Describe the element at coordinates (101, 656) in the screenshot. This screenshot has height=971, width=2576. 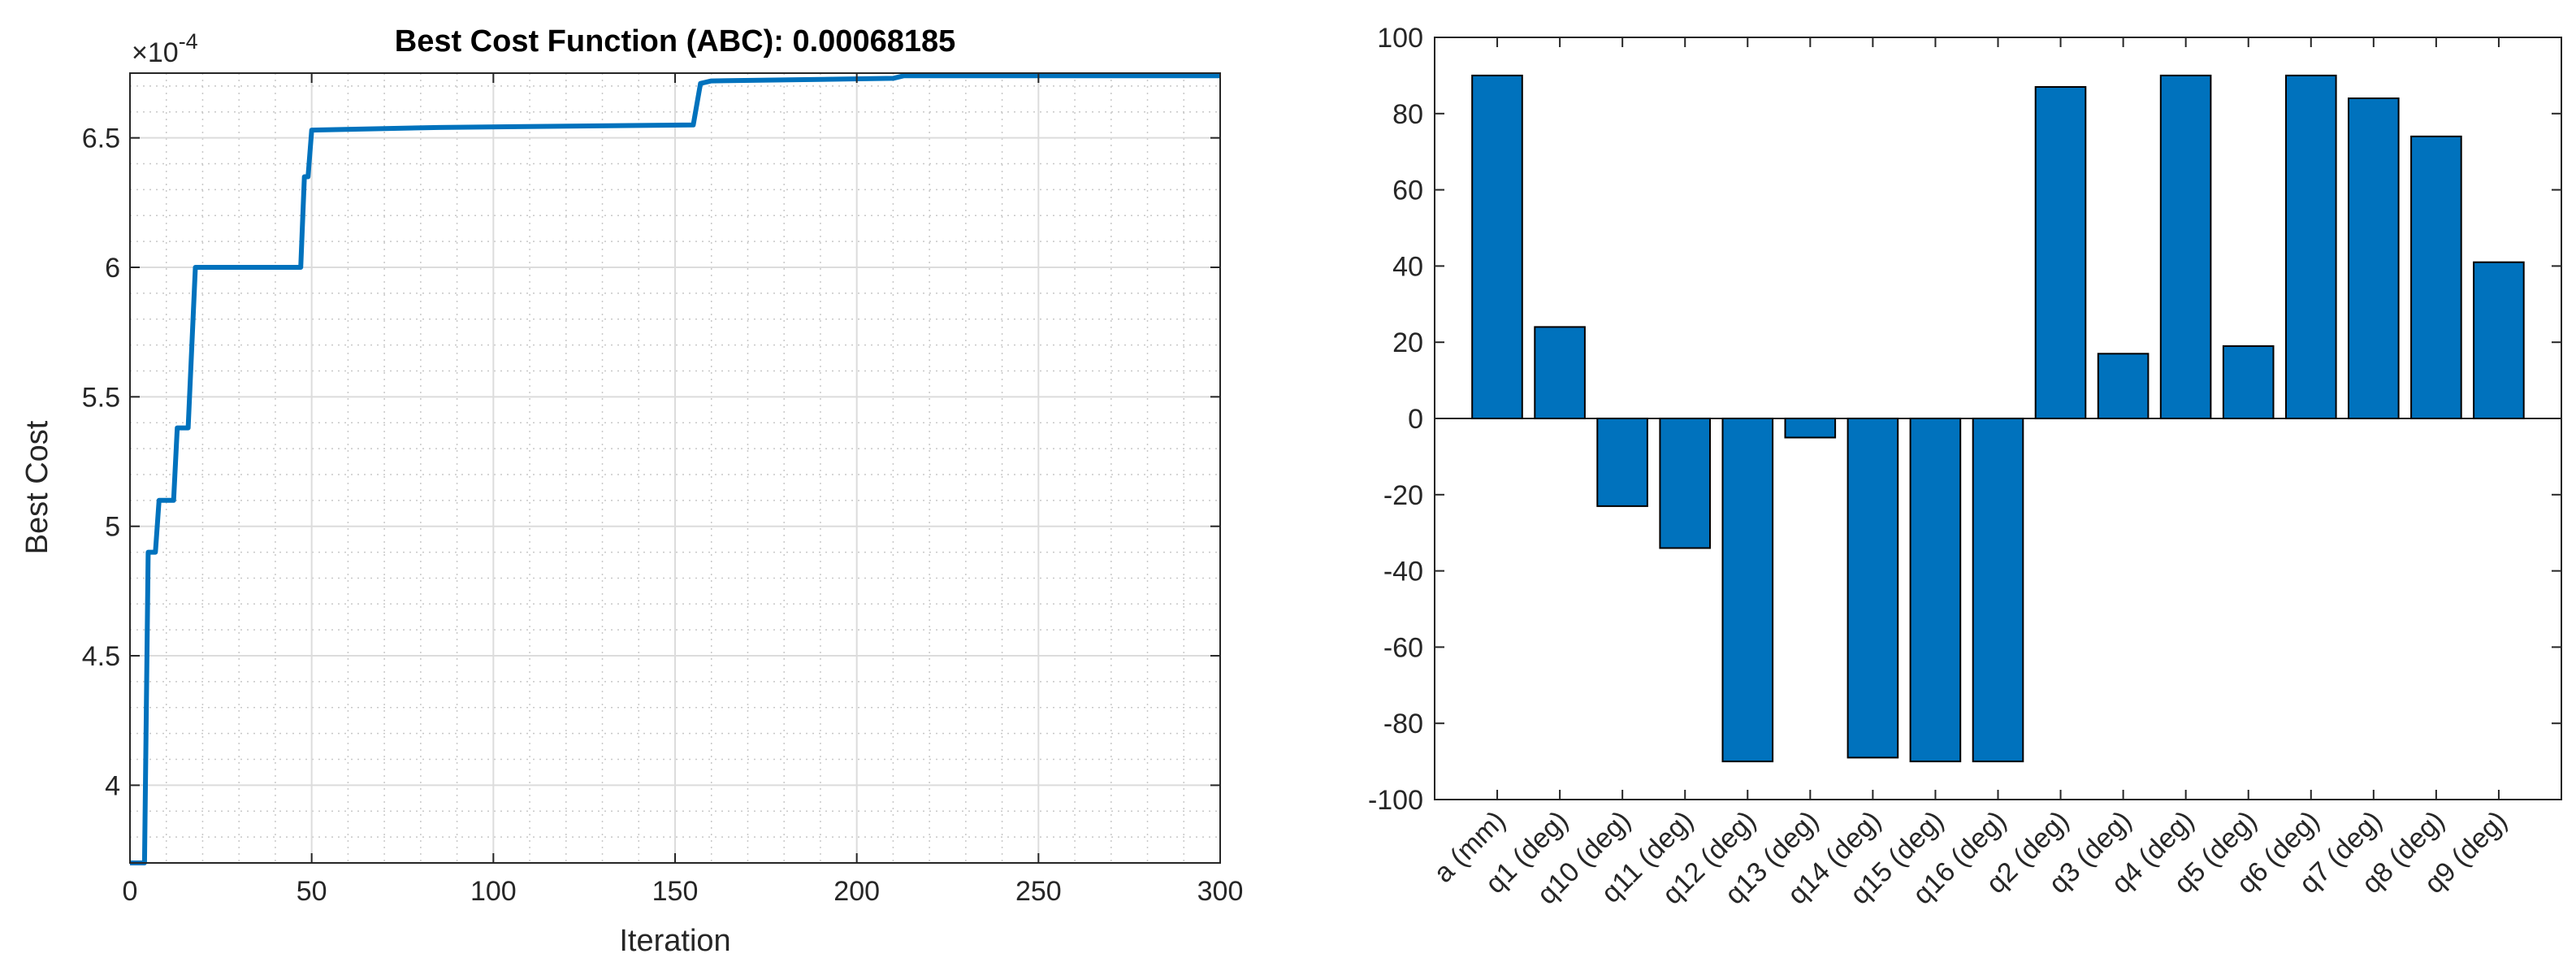
I see `y-tick-label: 4.5` at that location.